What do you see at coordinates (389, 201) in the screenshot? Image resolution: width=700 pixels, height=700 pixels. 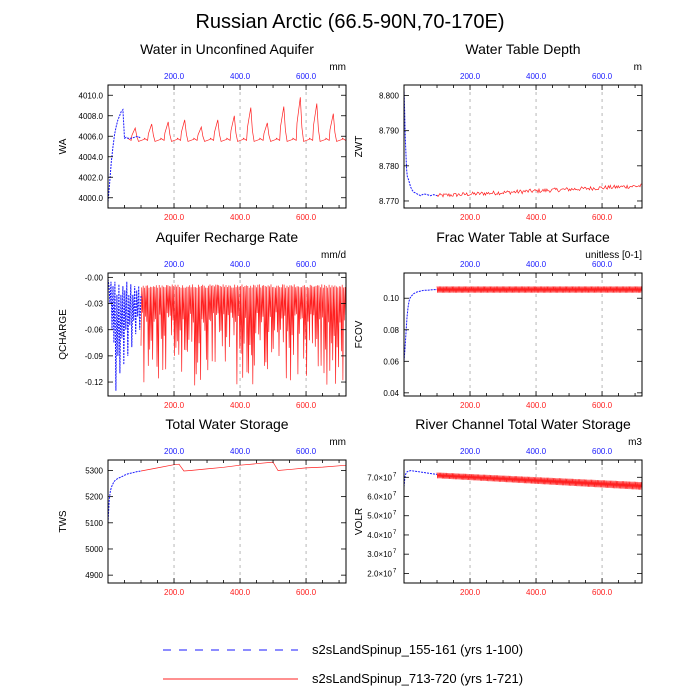 I see `zwt-yticklabel: 8.770` at bounding box center [389, 201].